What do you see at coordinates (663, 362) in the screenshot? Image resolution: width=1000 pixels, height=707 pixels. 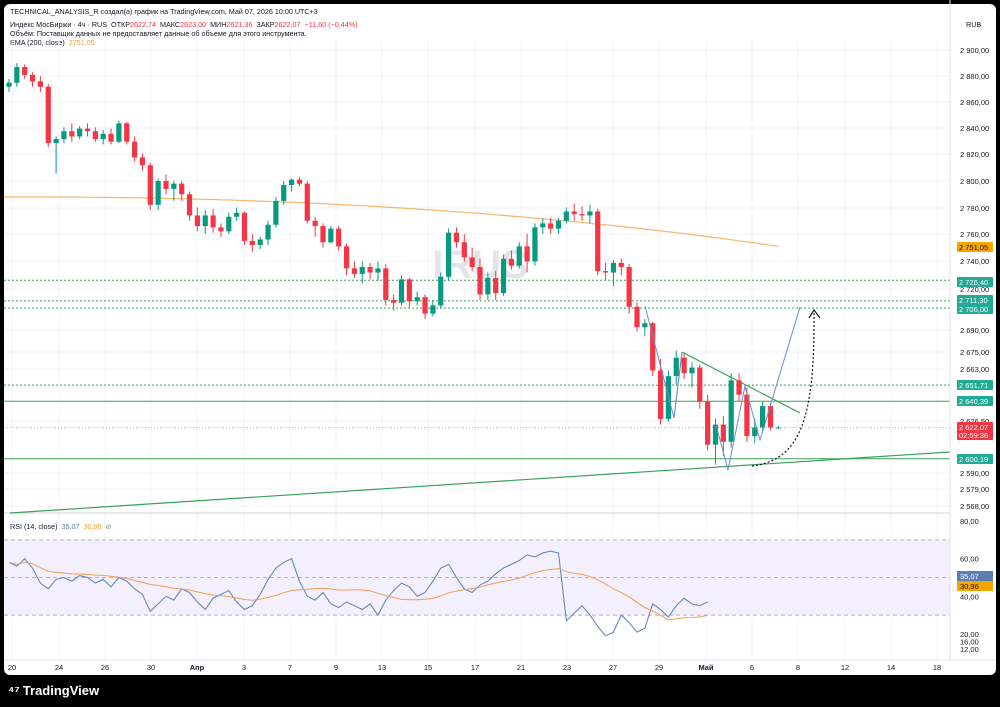 I see `zigzag-left` at bounding box center [663, 362].